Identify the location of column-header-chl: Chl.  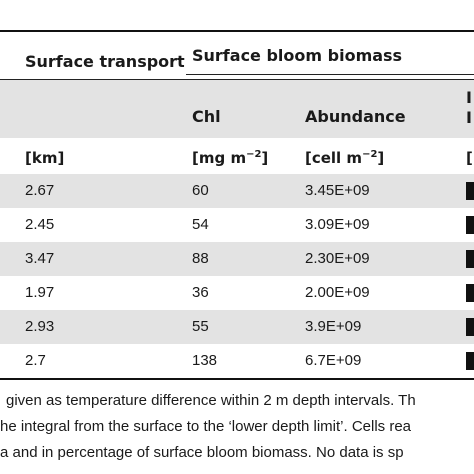
(206, 116).